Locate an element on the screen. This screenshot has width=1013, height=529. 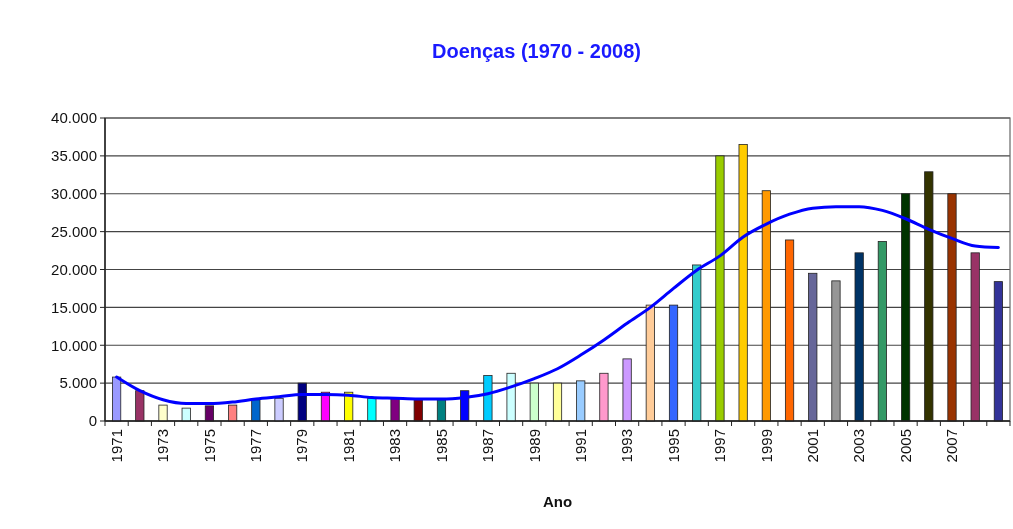
x-tick-label: 2001 is located at coordinates (813, 446).